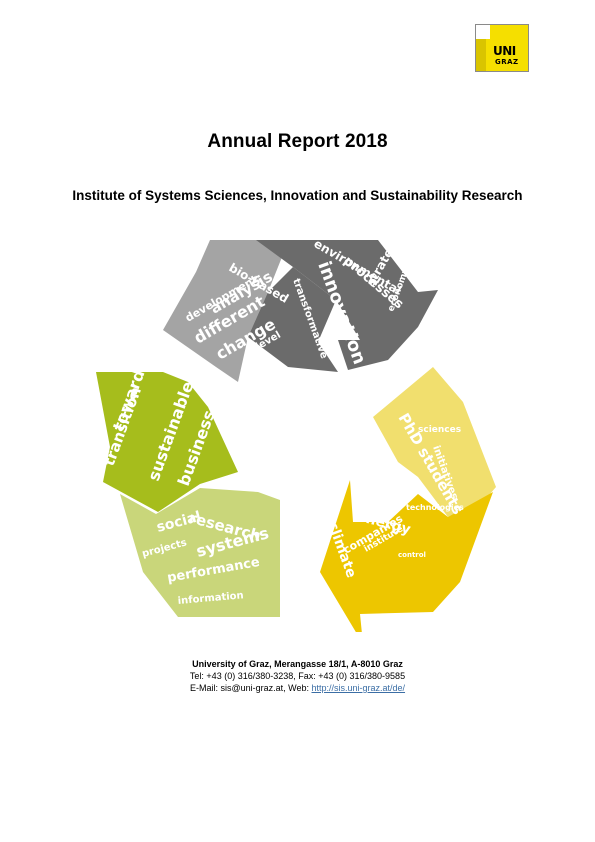 This screenshot has height=842, width=595. What do you see at coordinates (483, 32) in the screenshot?
I see `logo-corner` at bounding box center [483, 32].